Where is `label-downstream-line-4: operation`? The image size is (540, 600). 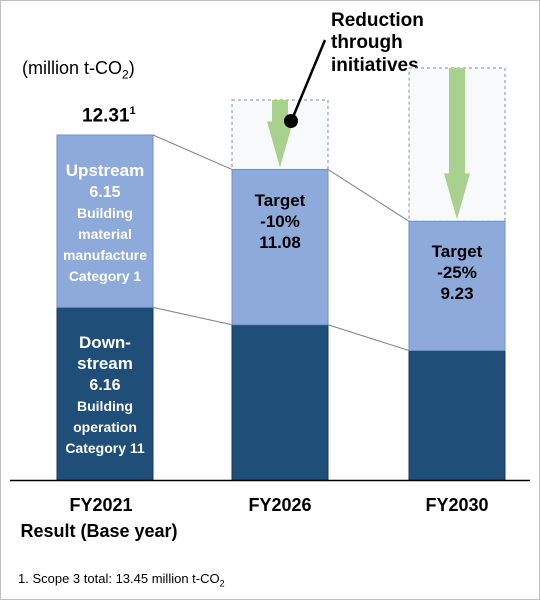
label-downstream-line-4: operation is located at coordinates (105, 427).